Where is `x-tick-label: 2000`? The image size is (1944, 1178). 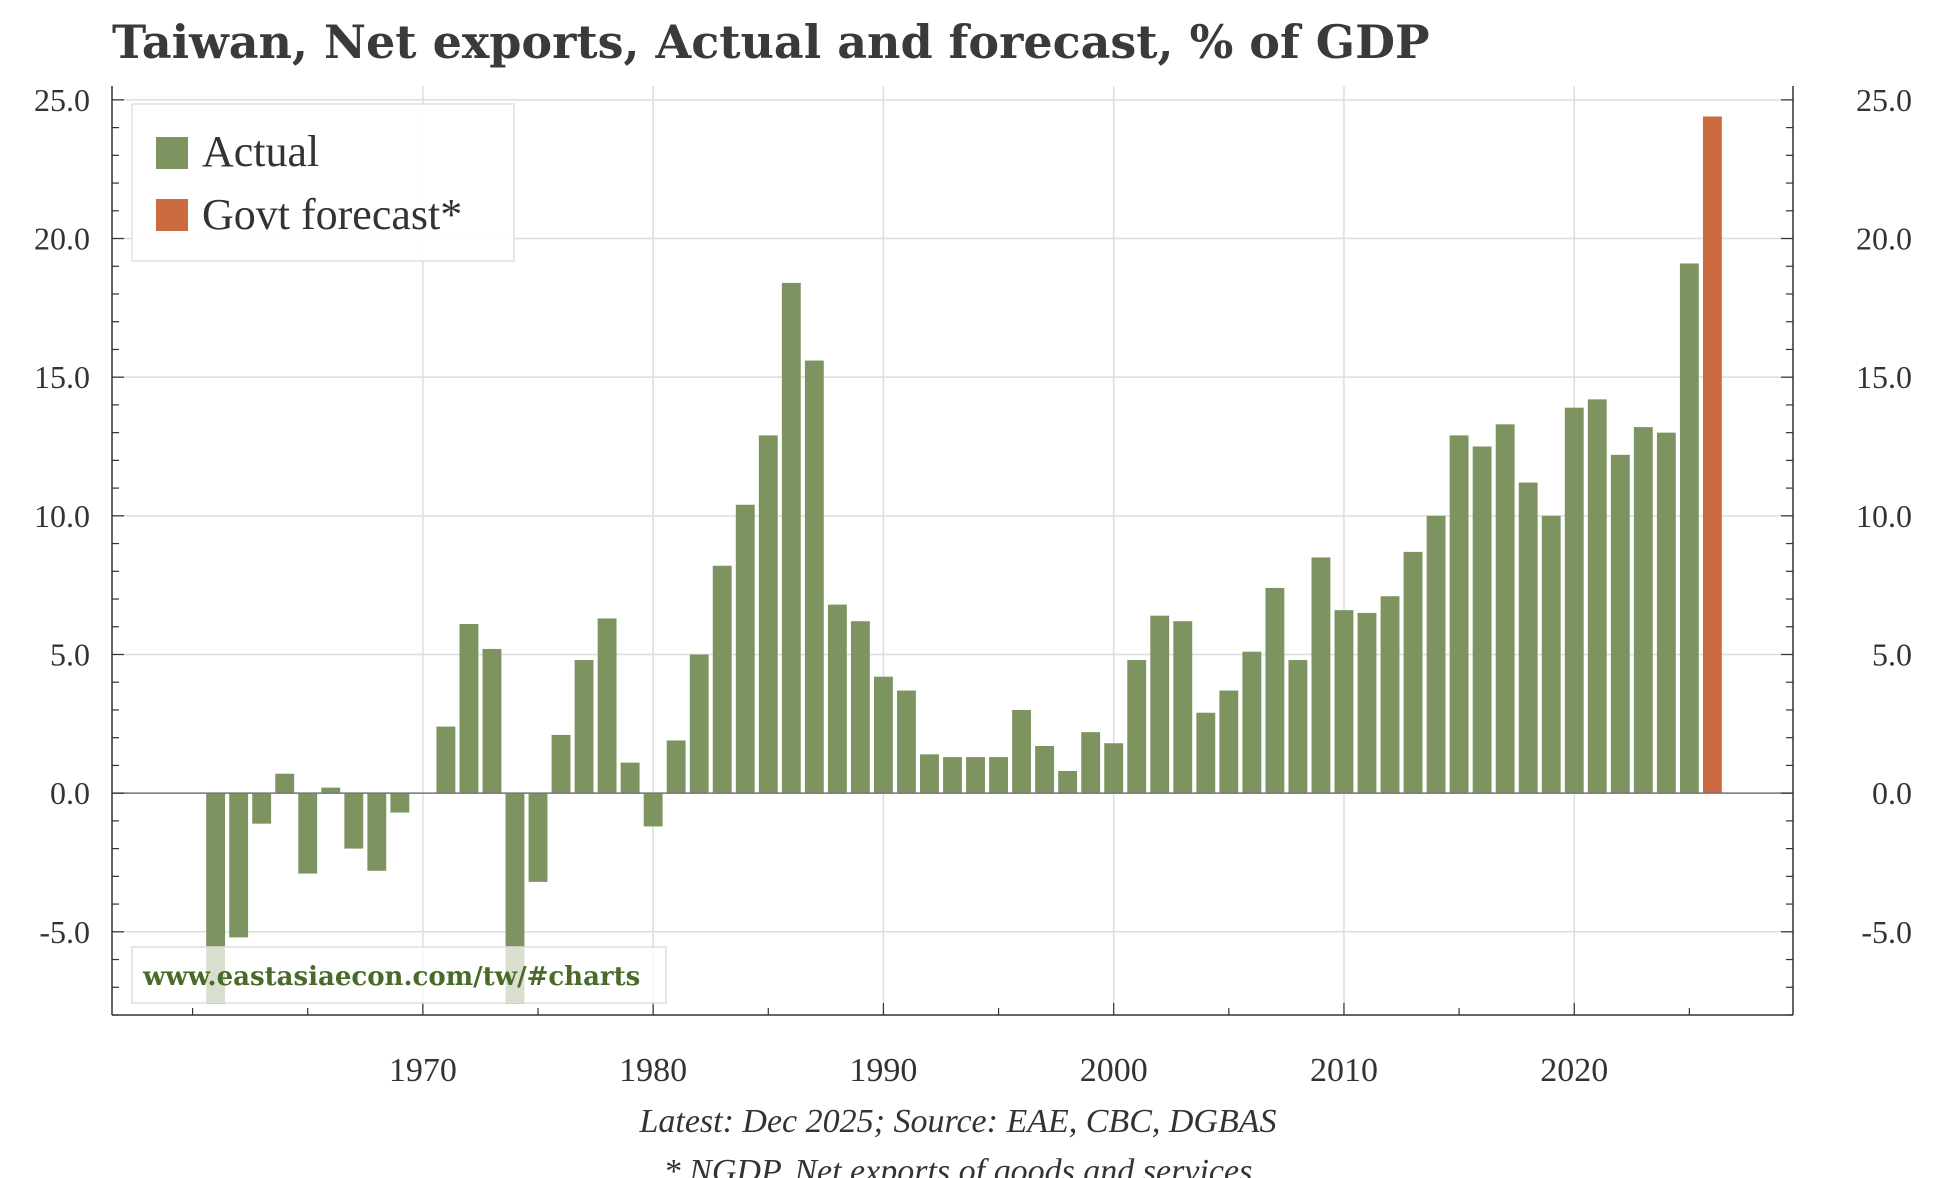 x-tick-label: 2000 is located at coordinates (1114, 1070).